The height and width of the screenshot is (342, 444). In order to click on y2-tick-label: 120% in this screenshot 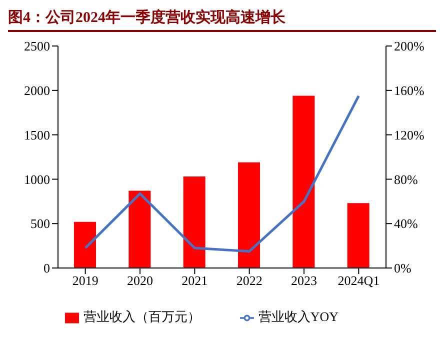, I will do `click(409, 134)`.